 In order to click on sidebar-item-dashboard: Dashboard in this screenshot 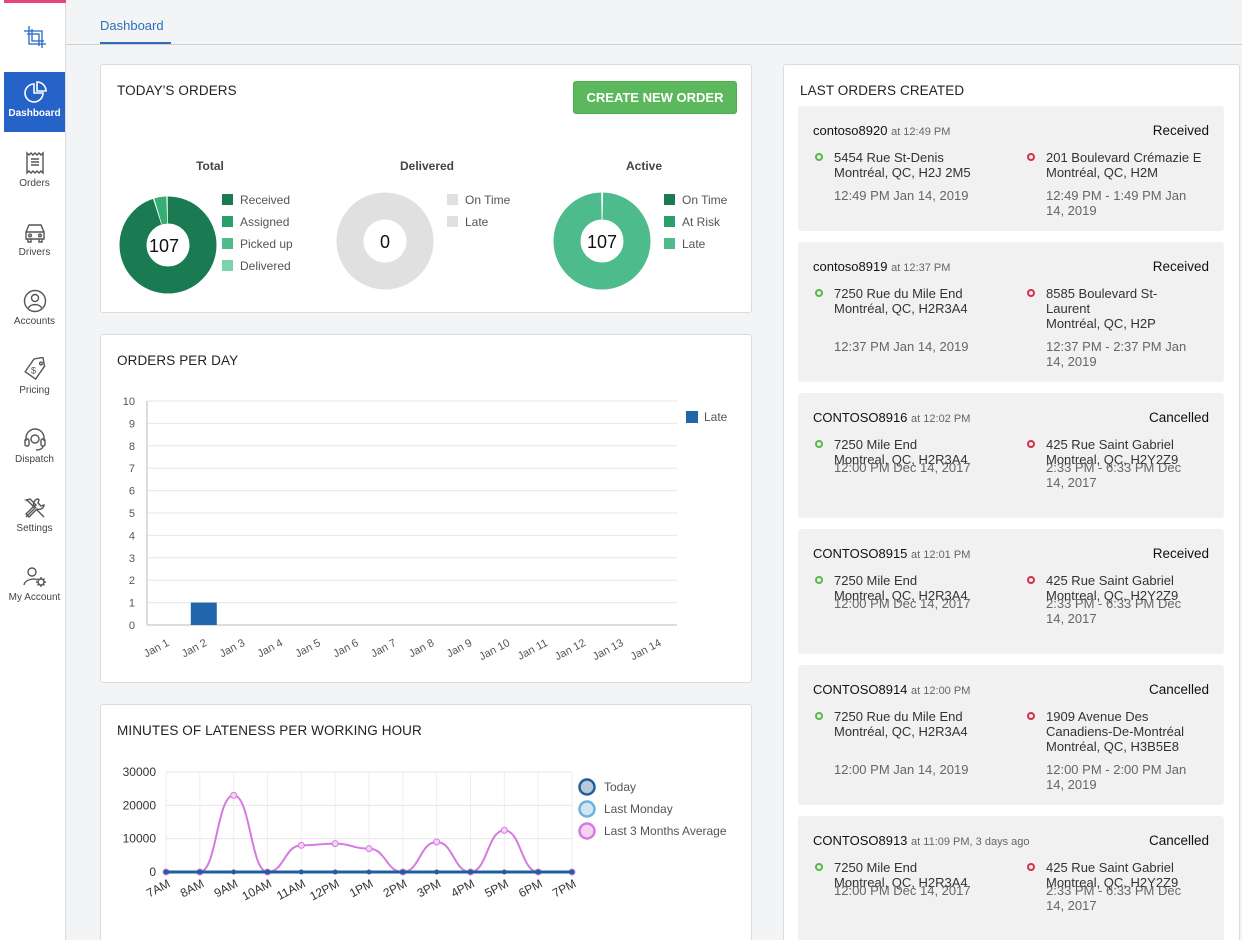, I will do `click(34, 102)`.